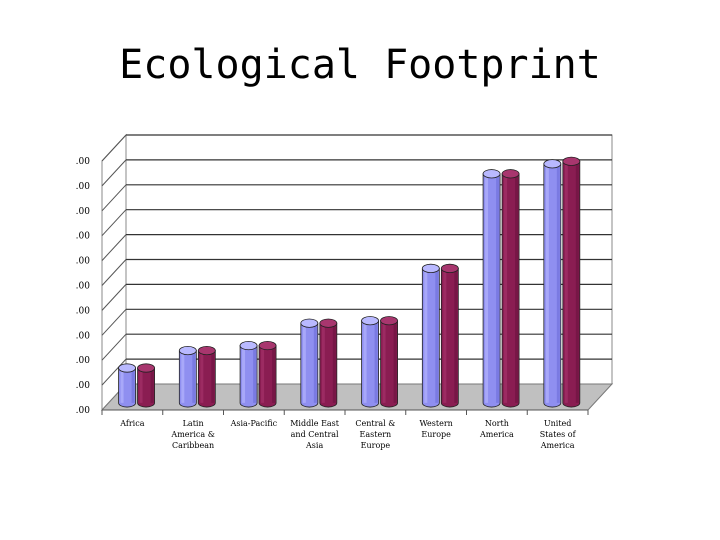  Describe the element at coordinates (375, 423) in the screenshot. I see `x-tick-label: Central &` at that location.